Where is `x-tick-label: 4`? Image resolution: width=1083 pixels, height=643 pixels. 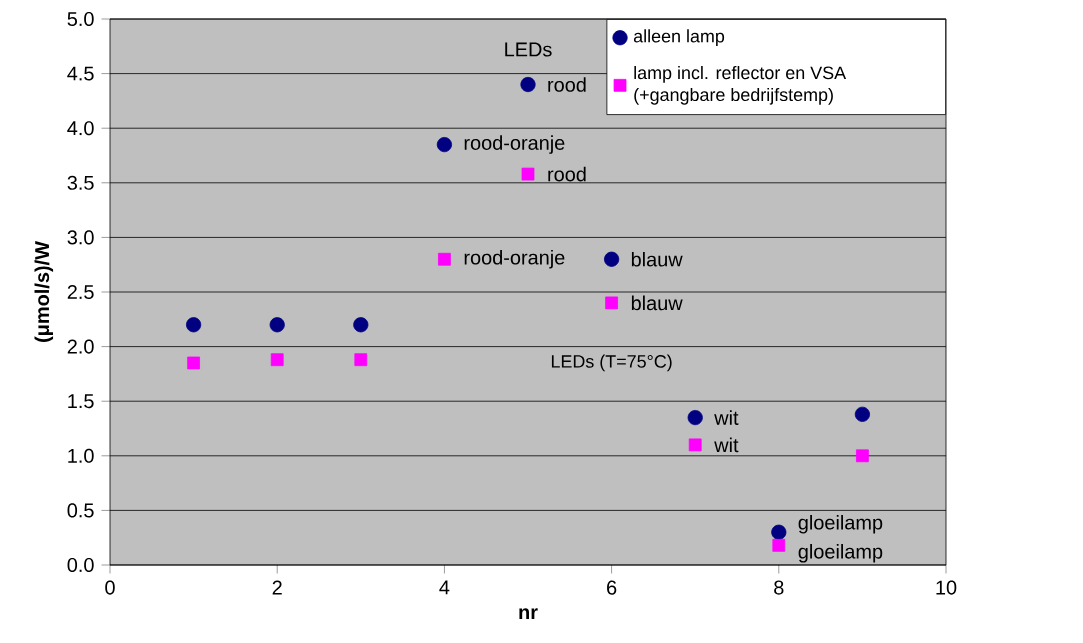 x-tick-label: 4 is located at coordinates (444, 587).